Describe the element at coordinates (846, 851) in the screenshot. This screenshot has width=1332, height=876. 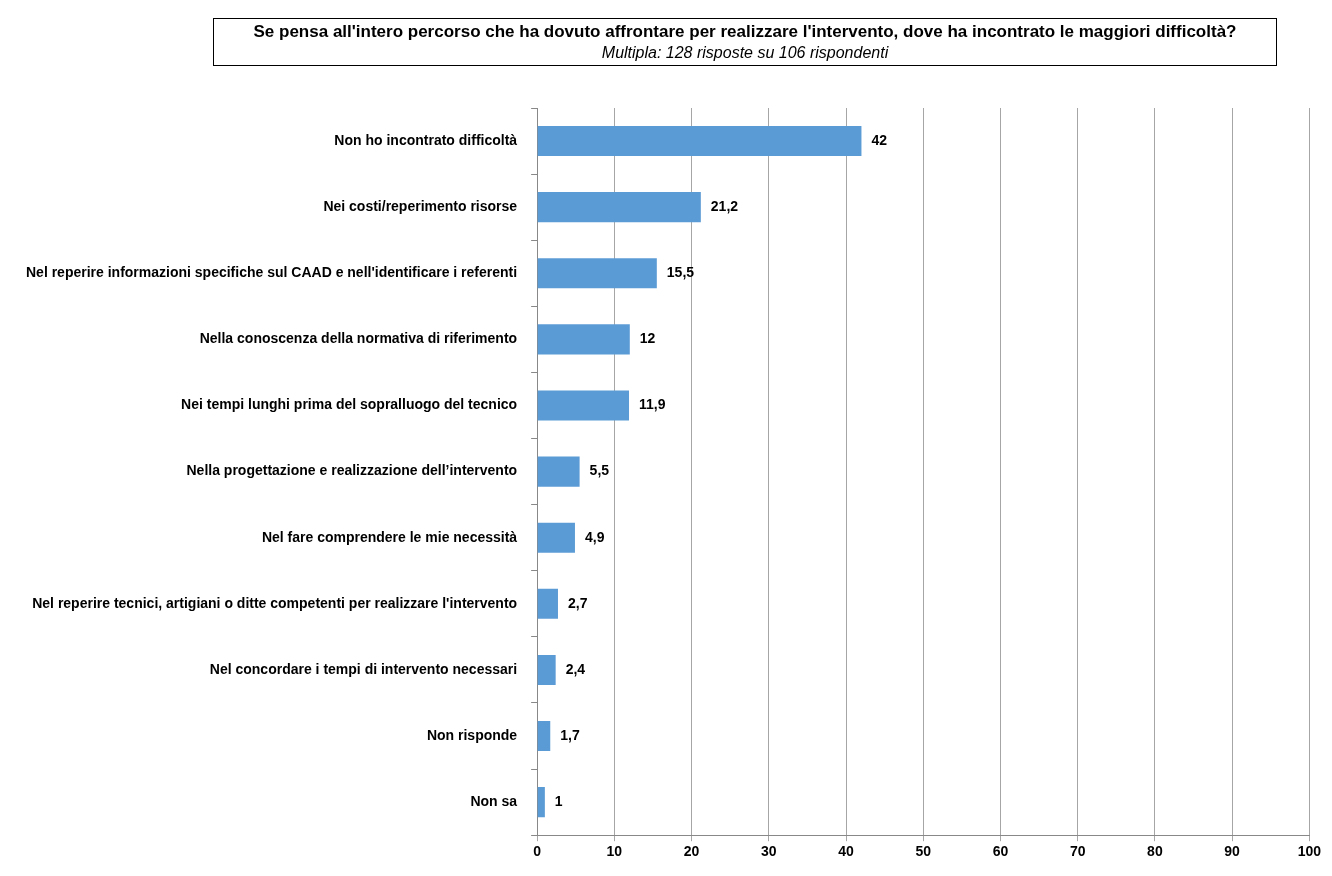
I see `x-tick-label: 40` at that location.